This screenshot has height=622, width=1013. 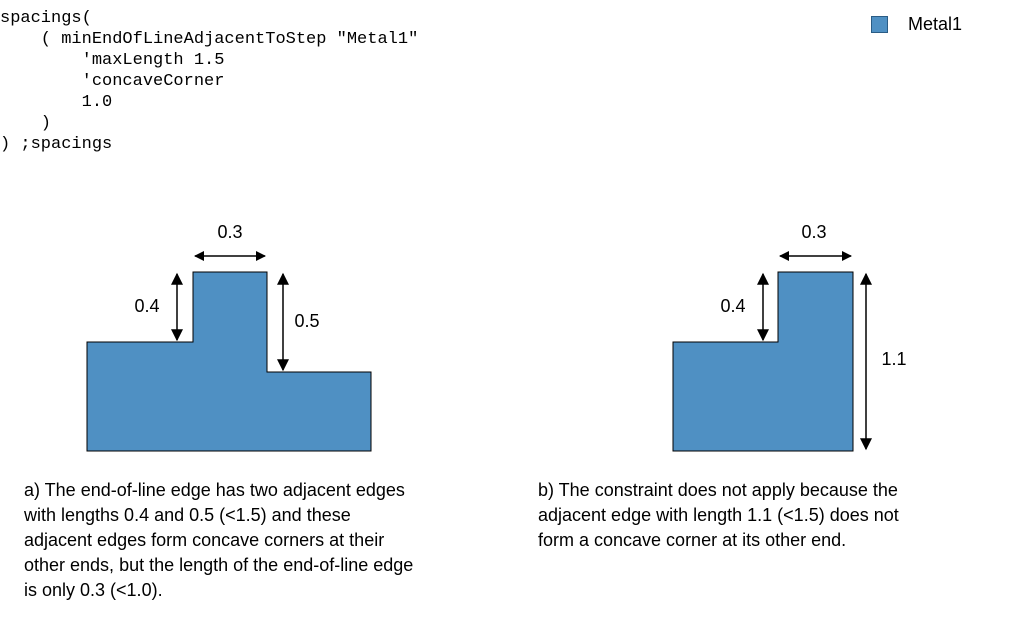 I want to click on legend-label: Metal1, so click(x=935, y=24).